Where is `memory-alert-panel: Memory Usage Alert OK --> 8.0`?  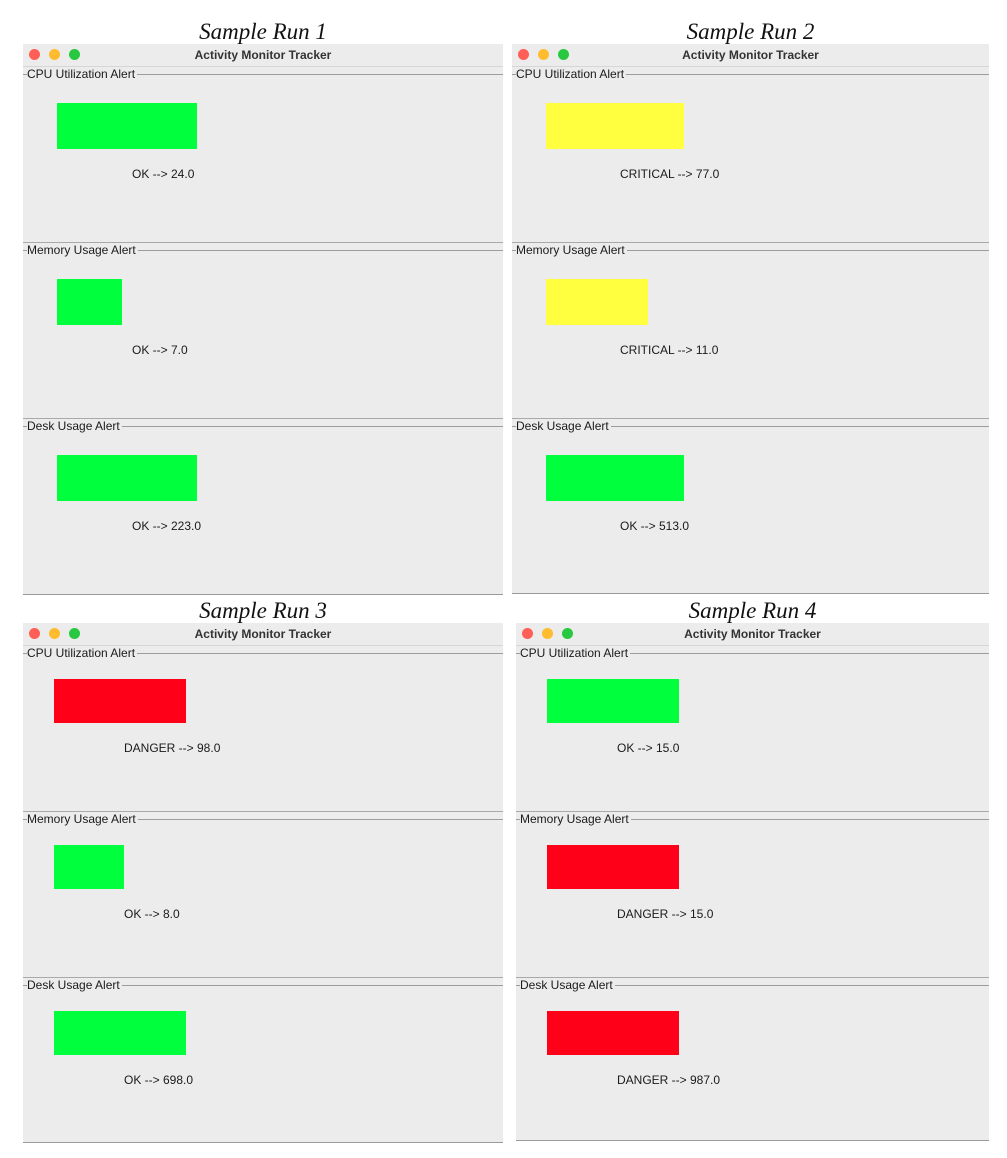 memory-alert-panel: Memory Usage Alert OK --> 8.0 is located at coordinates (263, 895).